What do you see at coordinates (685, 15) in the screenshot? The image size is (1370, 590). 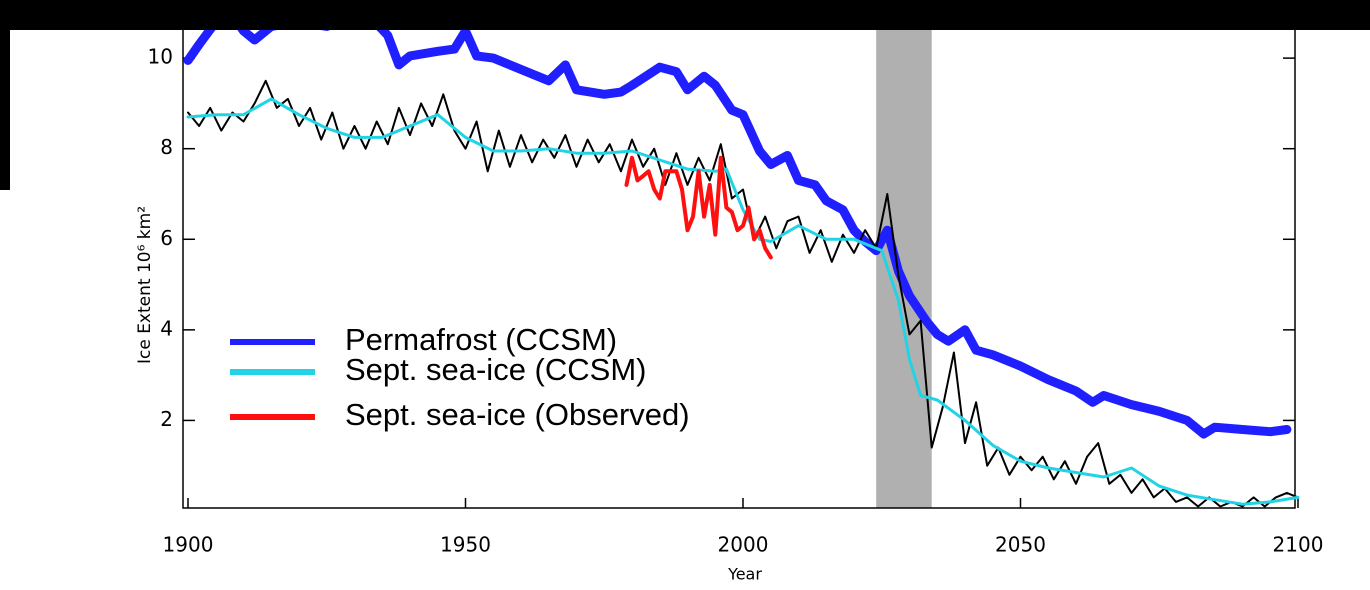 I see `top-band` at bounding box center [685, 15].